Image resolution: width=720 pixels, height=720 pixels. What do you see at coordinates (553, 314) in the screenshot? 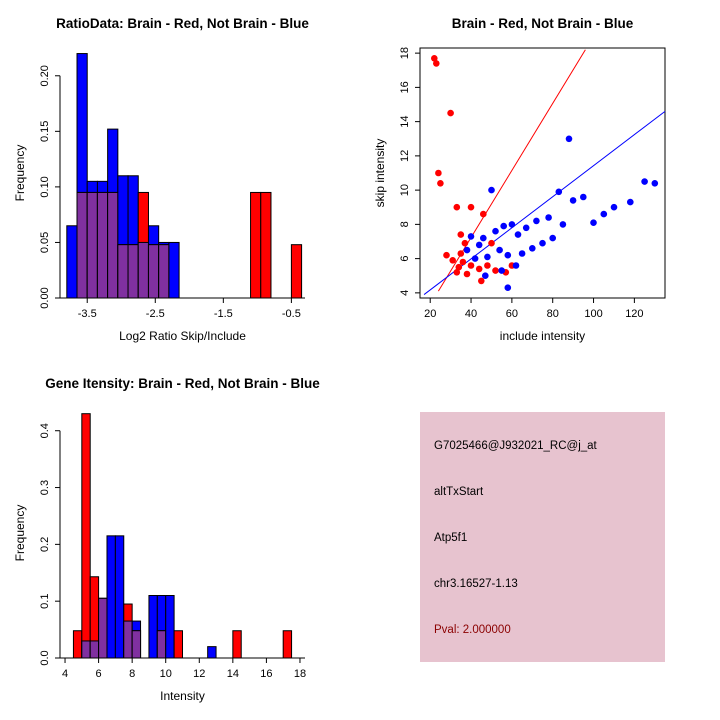
I see `svg-text: 80` at bounding box center [553, 314].